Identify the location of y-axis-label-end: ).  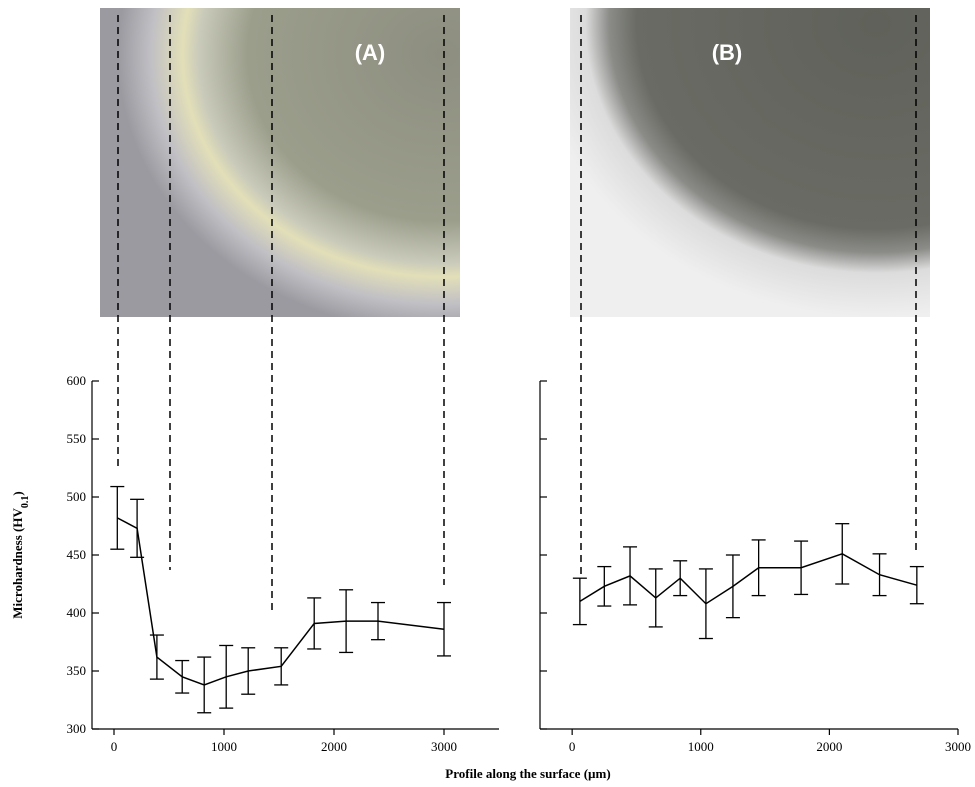
(17, 493).